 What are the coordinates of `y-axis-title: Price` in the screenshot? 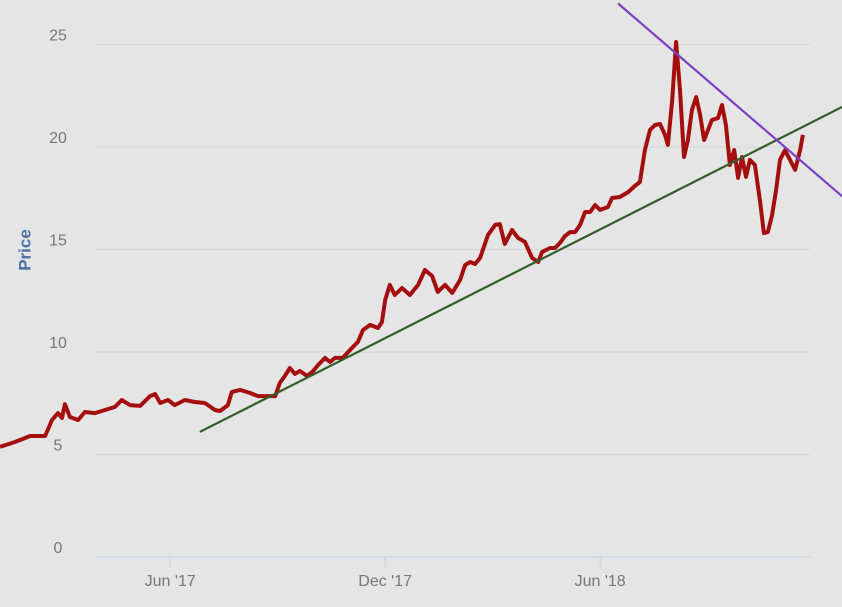 It's located at (24, 250).